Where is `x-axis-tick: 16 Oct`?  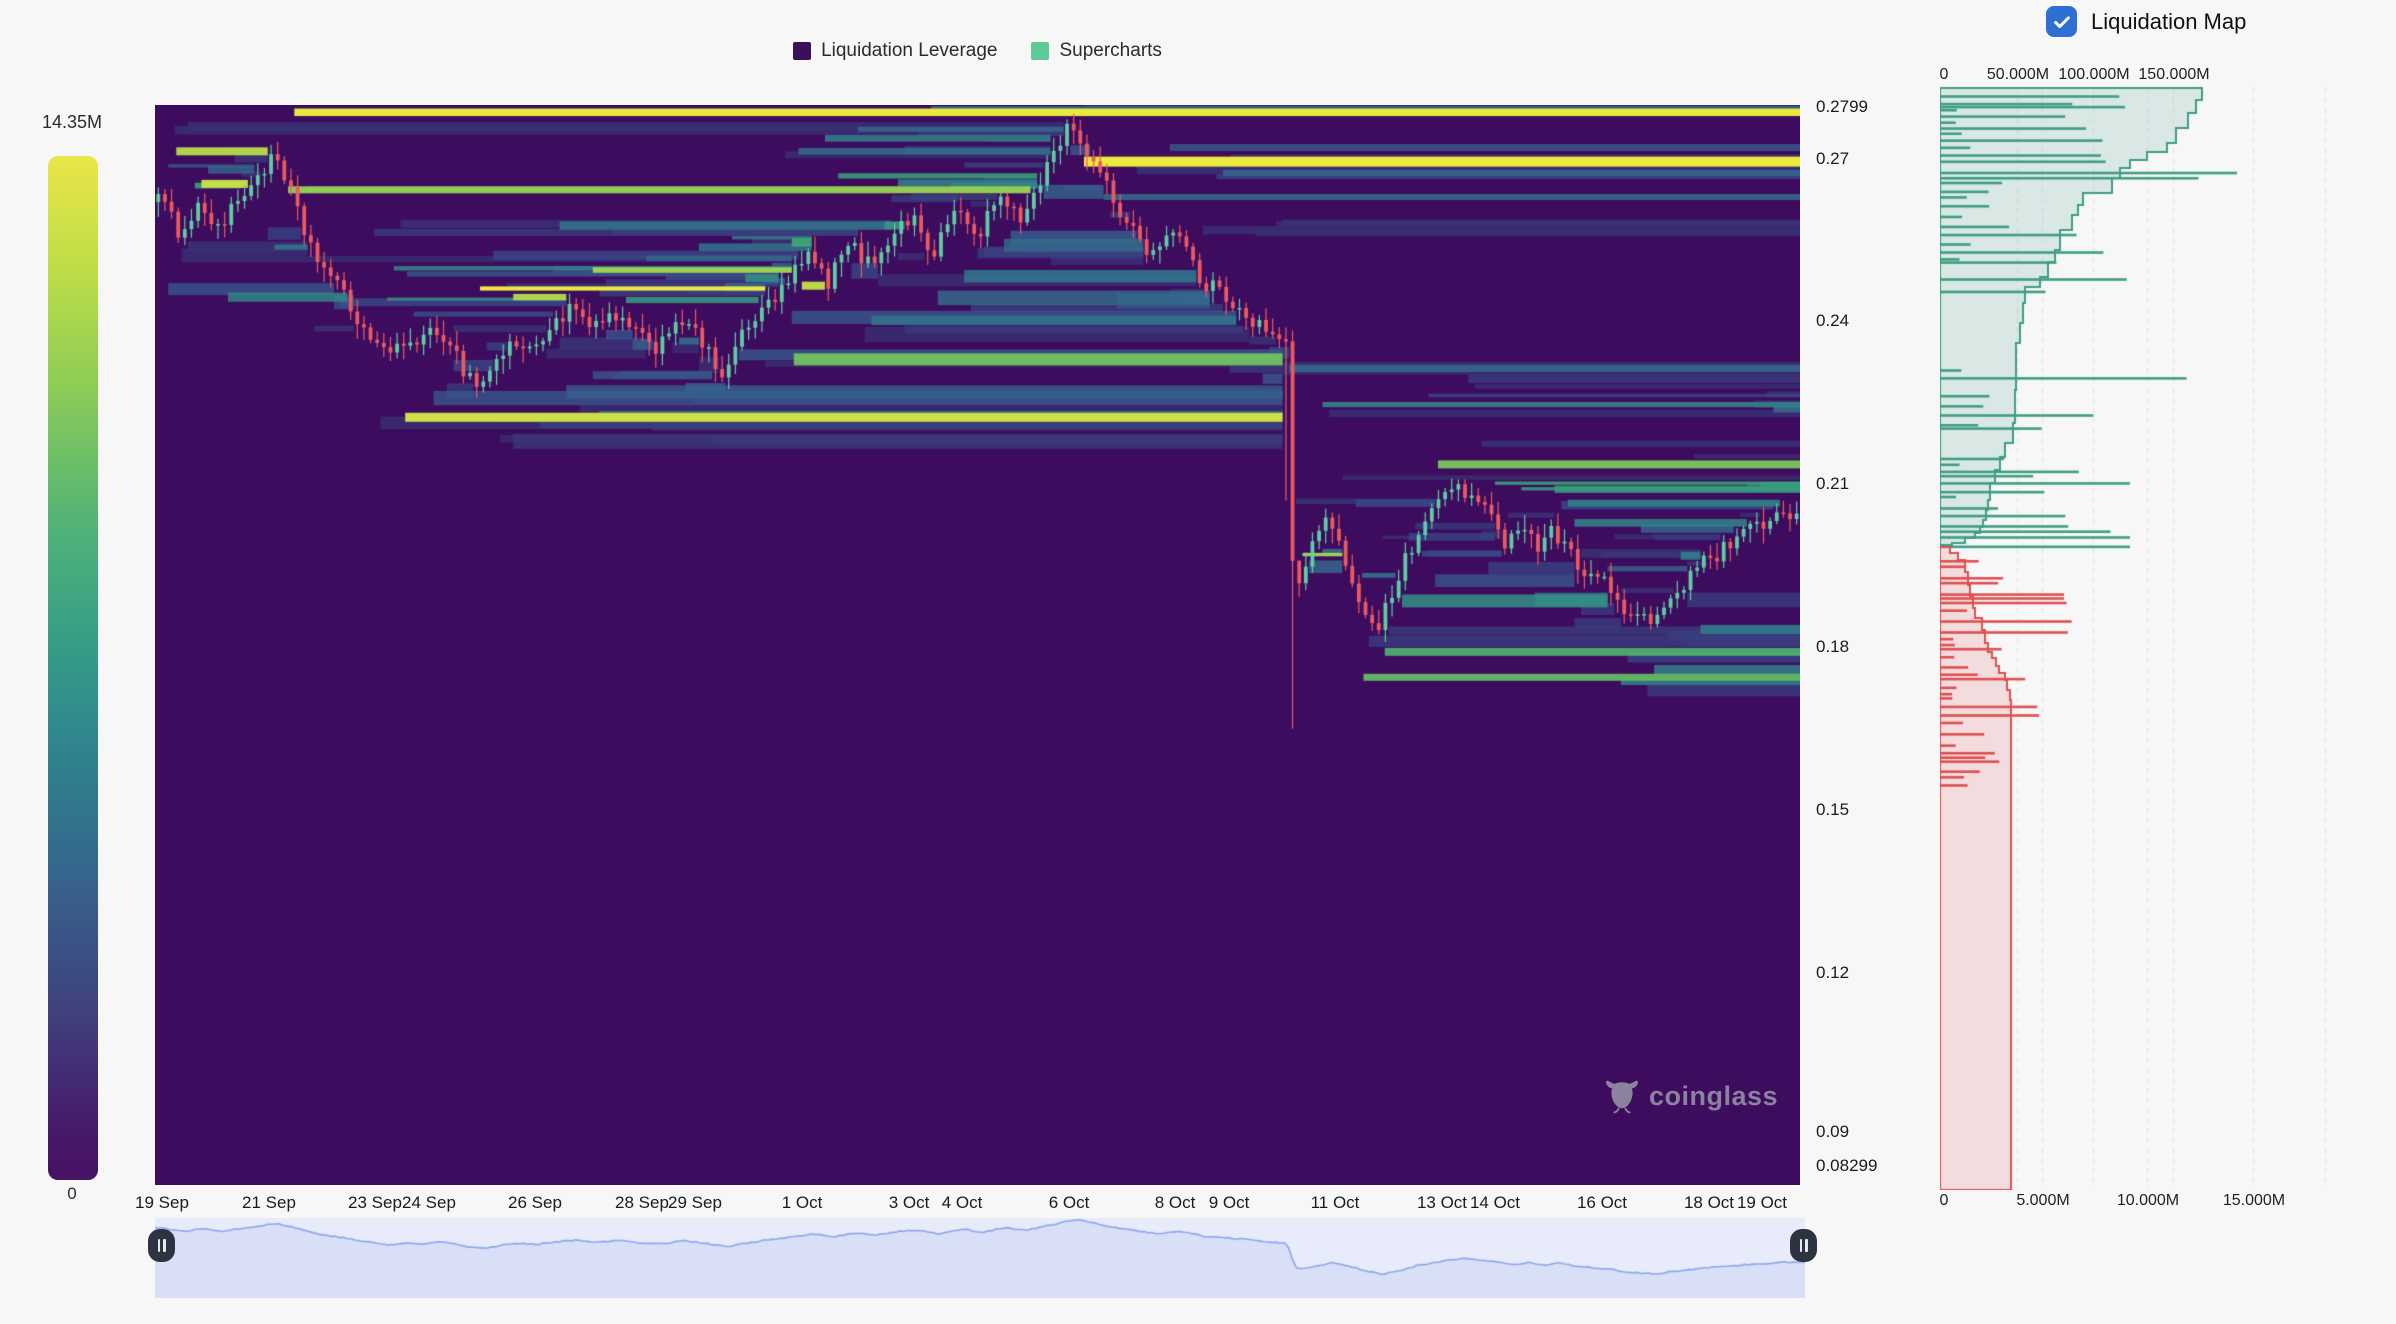 x-axis-tick: 16 Oct is located at coordinates (1602, 1202).